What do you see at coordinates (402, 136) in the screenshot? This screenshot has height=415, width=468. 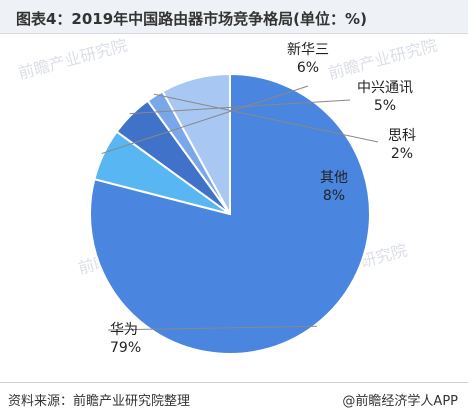 I see `slice-label-name: 思科` at bounding box center [402, 136].